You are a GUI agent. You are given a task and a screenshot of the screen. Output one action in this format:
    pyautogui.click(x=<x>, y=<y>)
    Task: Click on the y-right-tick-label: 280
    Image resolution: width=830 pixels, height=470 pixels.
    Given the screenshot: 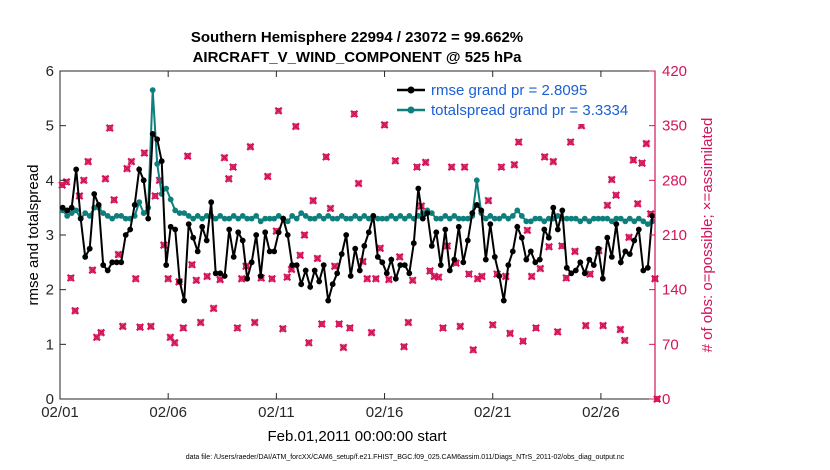 What is the action you would take?
    pyautogui.click(x=674, y=180)
    